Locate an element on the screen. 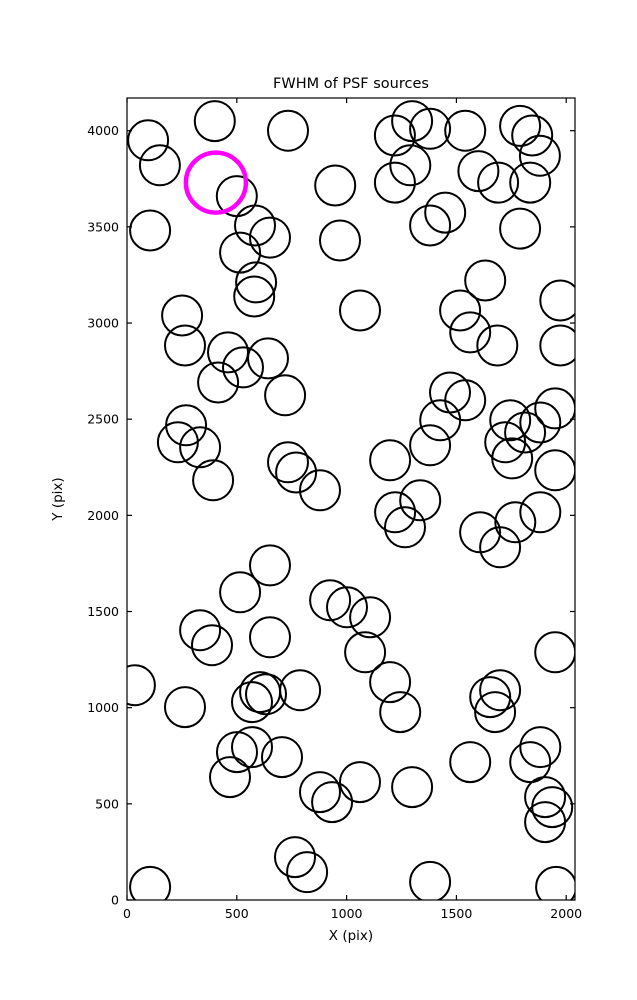 The height and width of the screenshot is (1000, 637). y-axis-label: Y (pix) is located at coordinates (58, 499).